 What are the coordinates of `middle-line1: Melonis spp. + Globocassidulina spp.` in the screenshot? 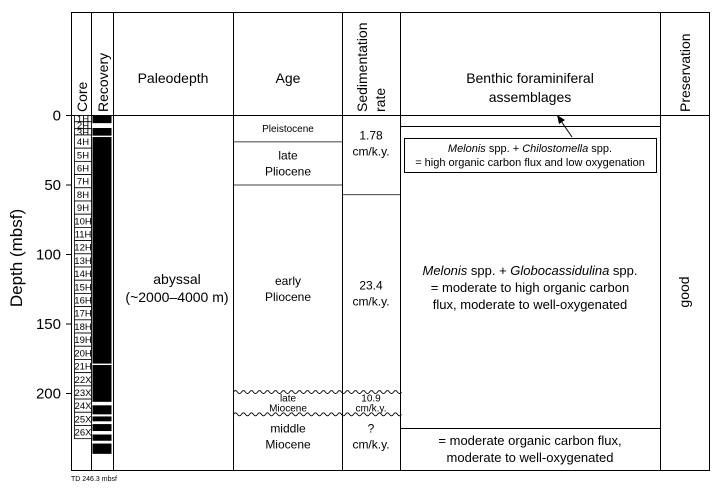 It's located at (530, 270).